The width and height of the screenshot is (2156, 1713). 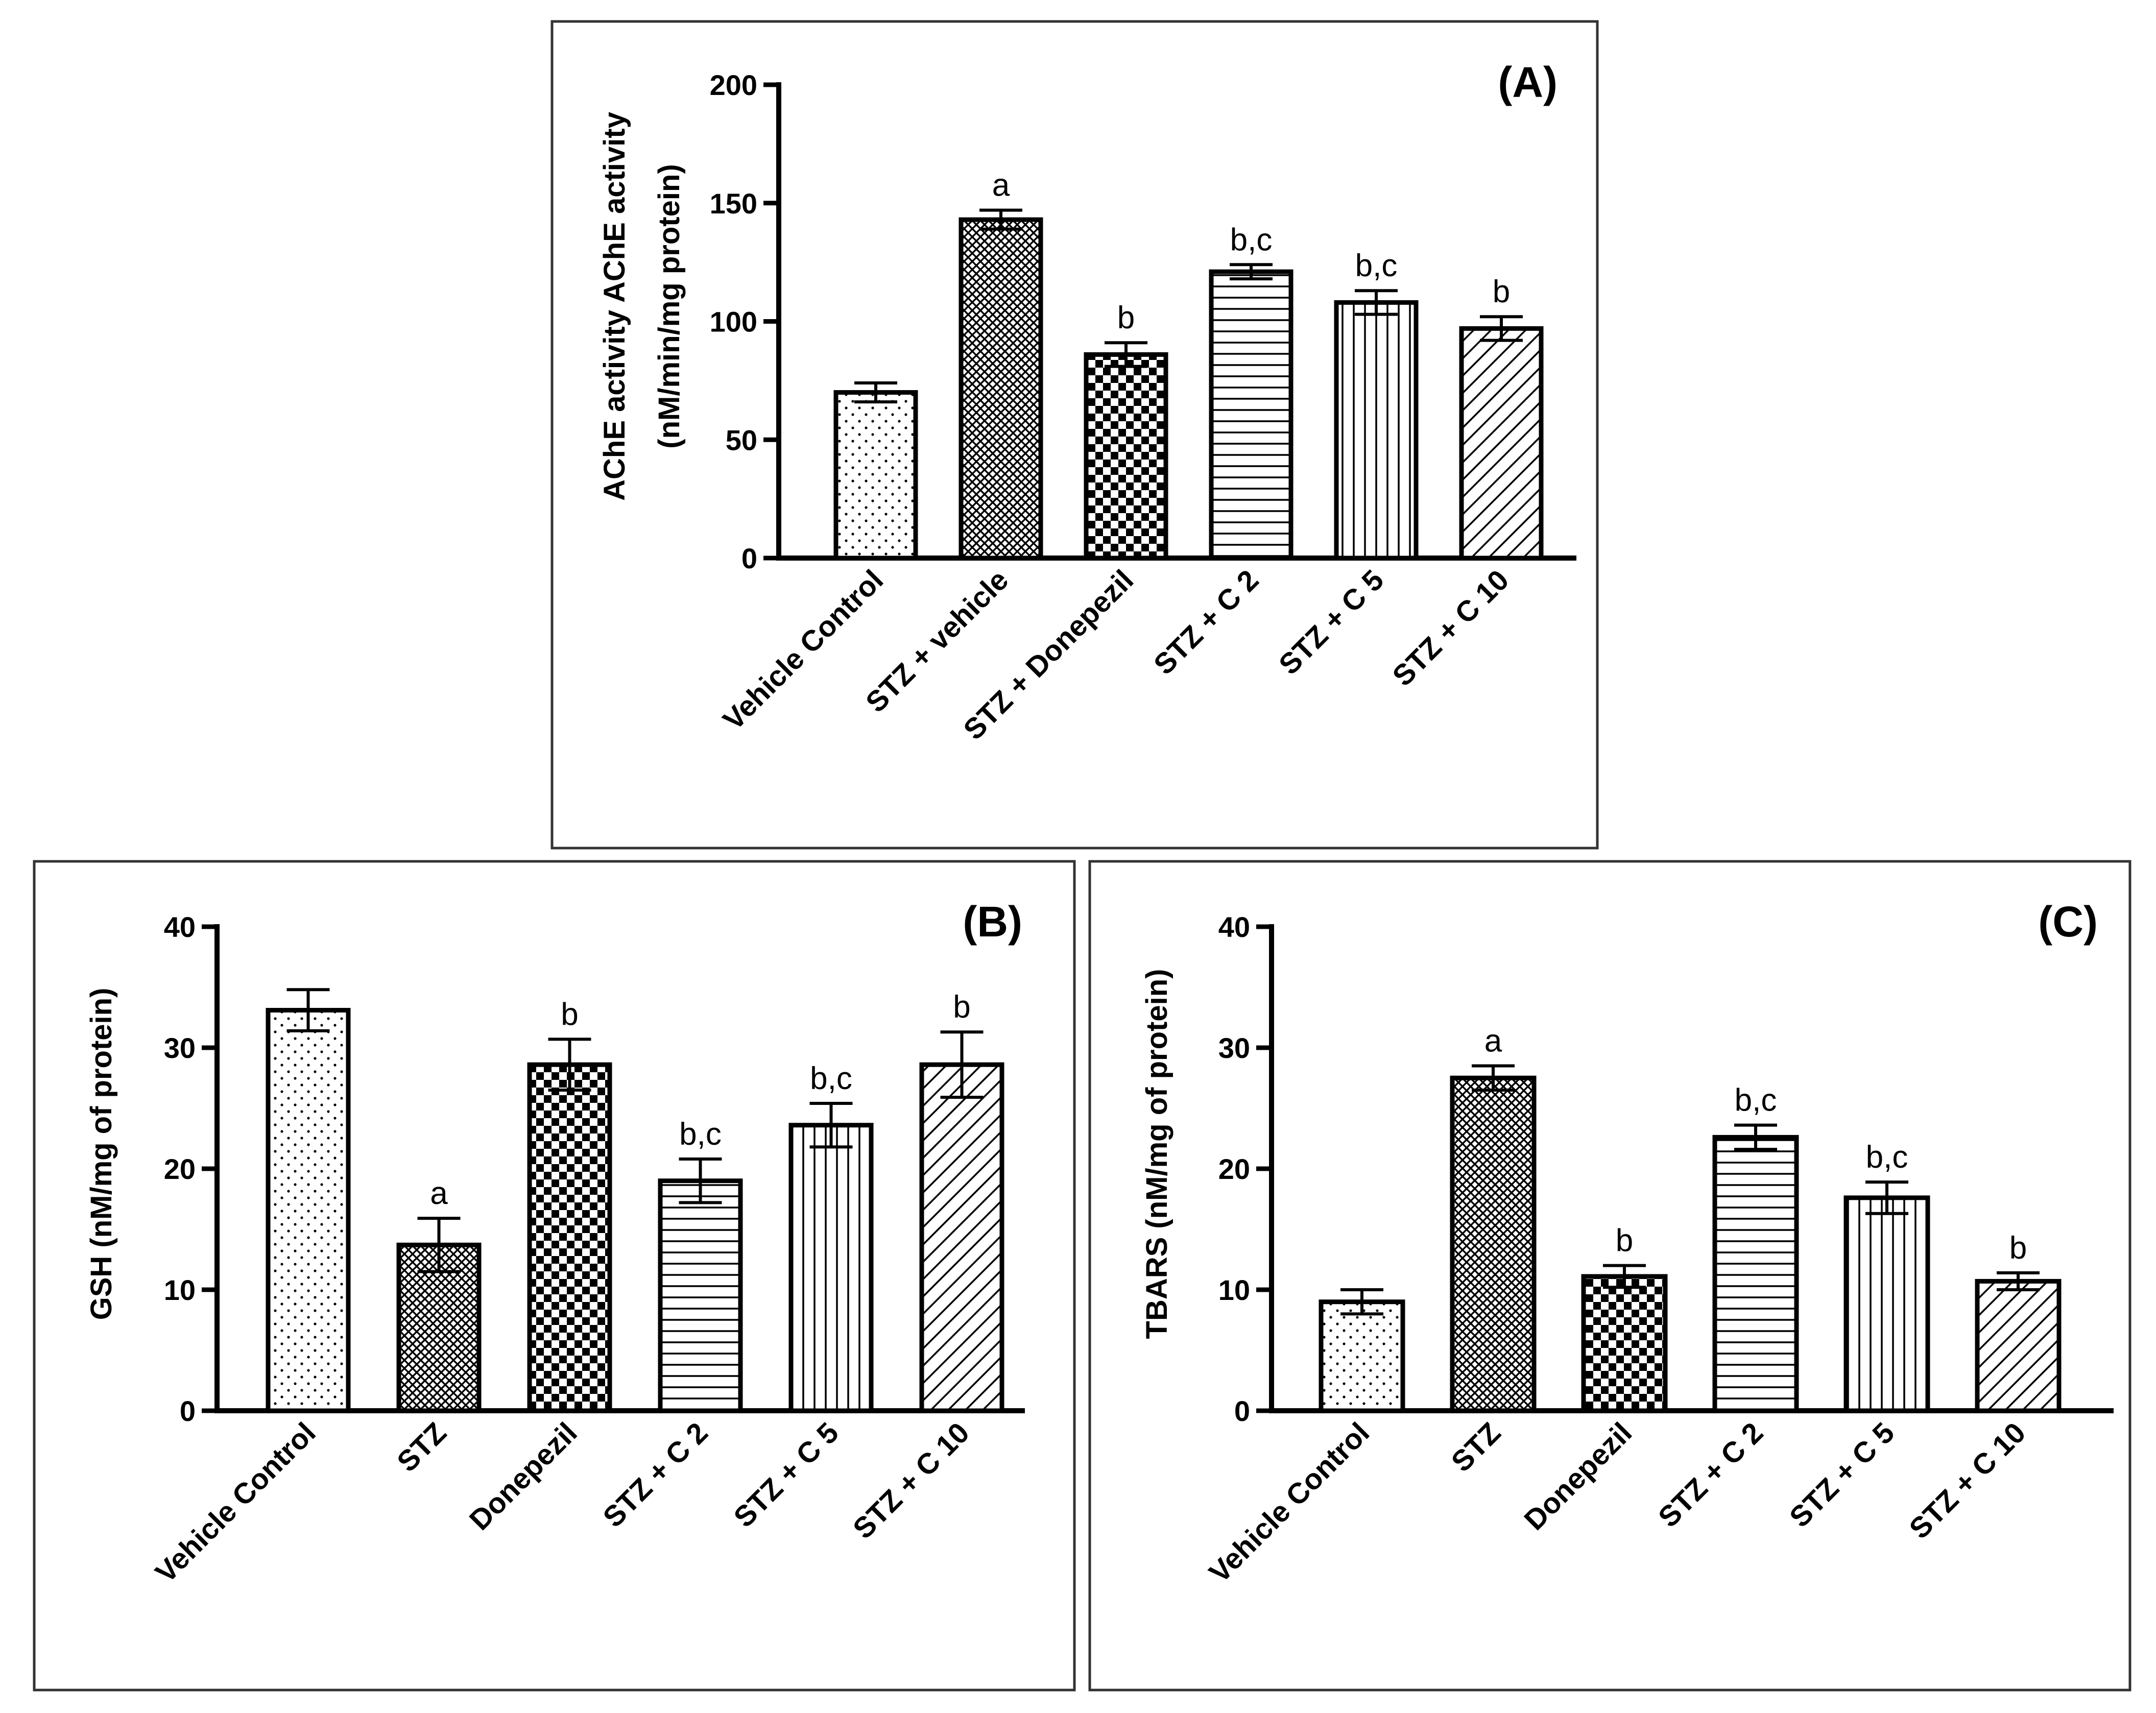 What do you see at coordinates (1528, 82) in the screenshot?
I see `panel-label: (A)` at bounding box center [1528, 82].